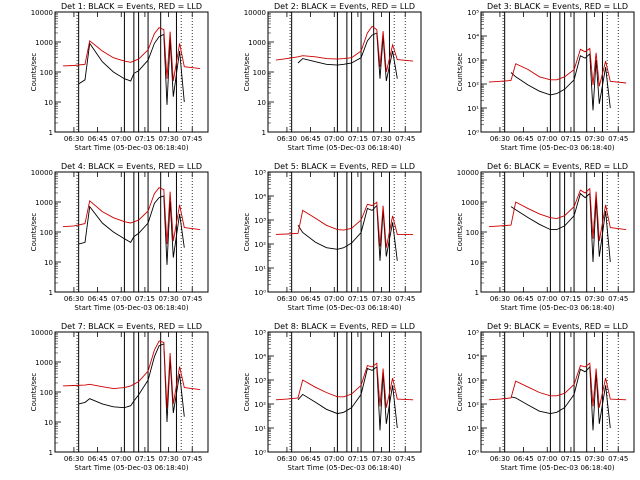  I want to click on panel-title: Det 3: BLACK = Events, RED = LLD, so click(557, 6).